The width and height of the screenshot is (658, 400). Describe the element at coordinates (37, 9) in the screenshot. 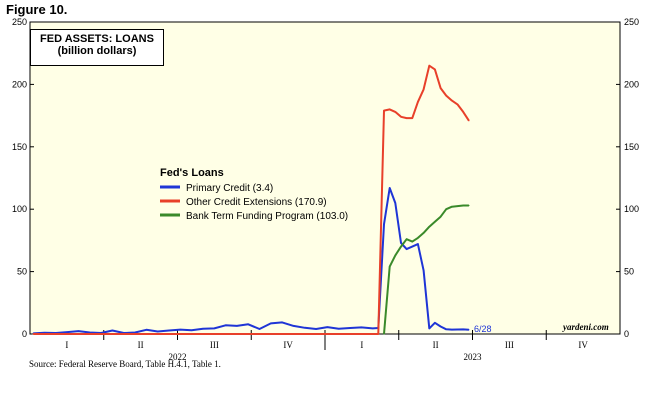

I see `figure-label: Figure 10.` at that location.